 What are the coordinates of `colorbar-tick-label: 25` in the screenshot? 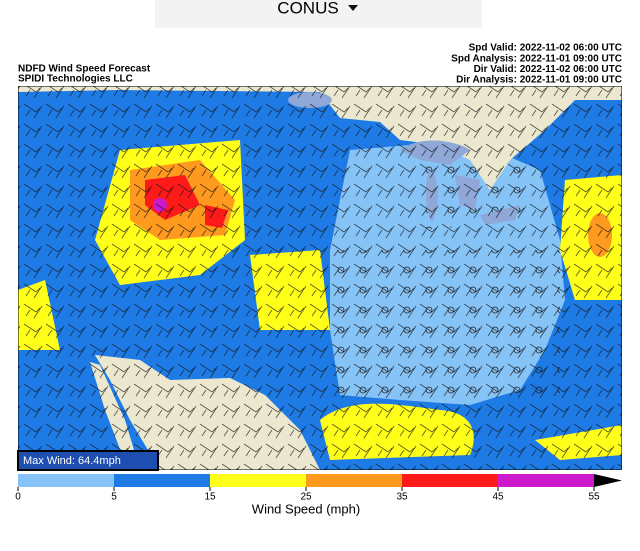 It's located at (306, 497).